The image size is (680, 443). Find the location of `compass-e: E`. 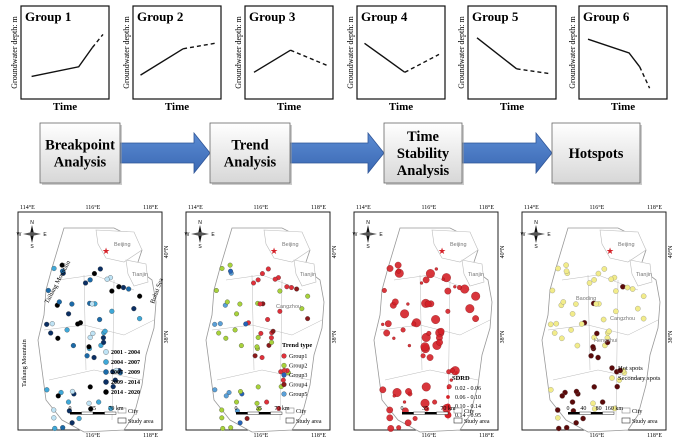

compass-e: E is located at coordinates (45, 235).